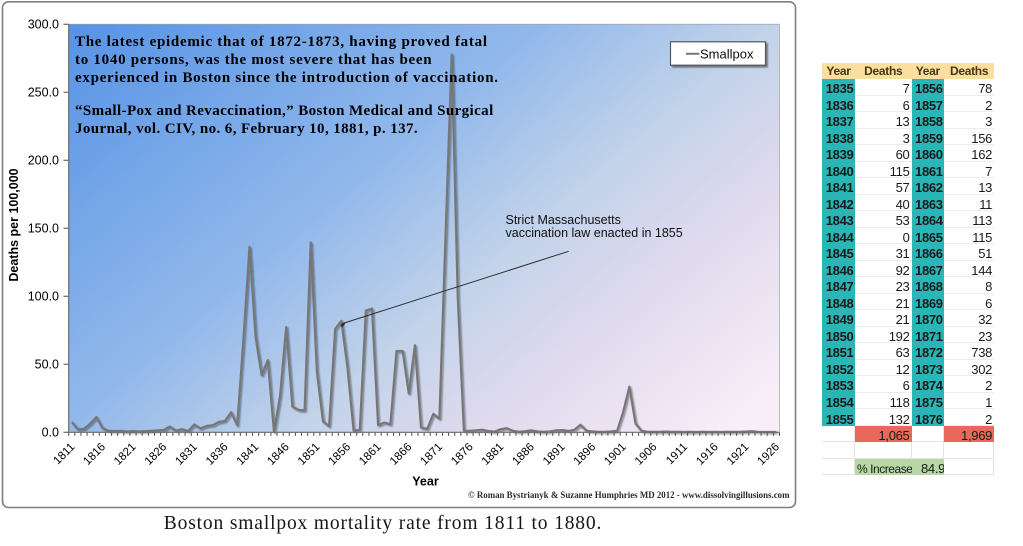 The width and height of the screenshot is (1023, 546). I want to click on svg-text: Deaths per 100,000, so click(14, 224).